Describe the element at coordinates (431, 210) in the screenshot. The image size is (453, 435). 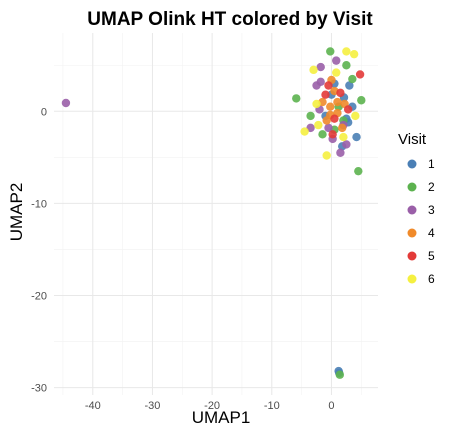
I see `legend-label-3: 3` at that location.